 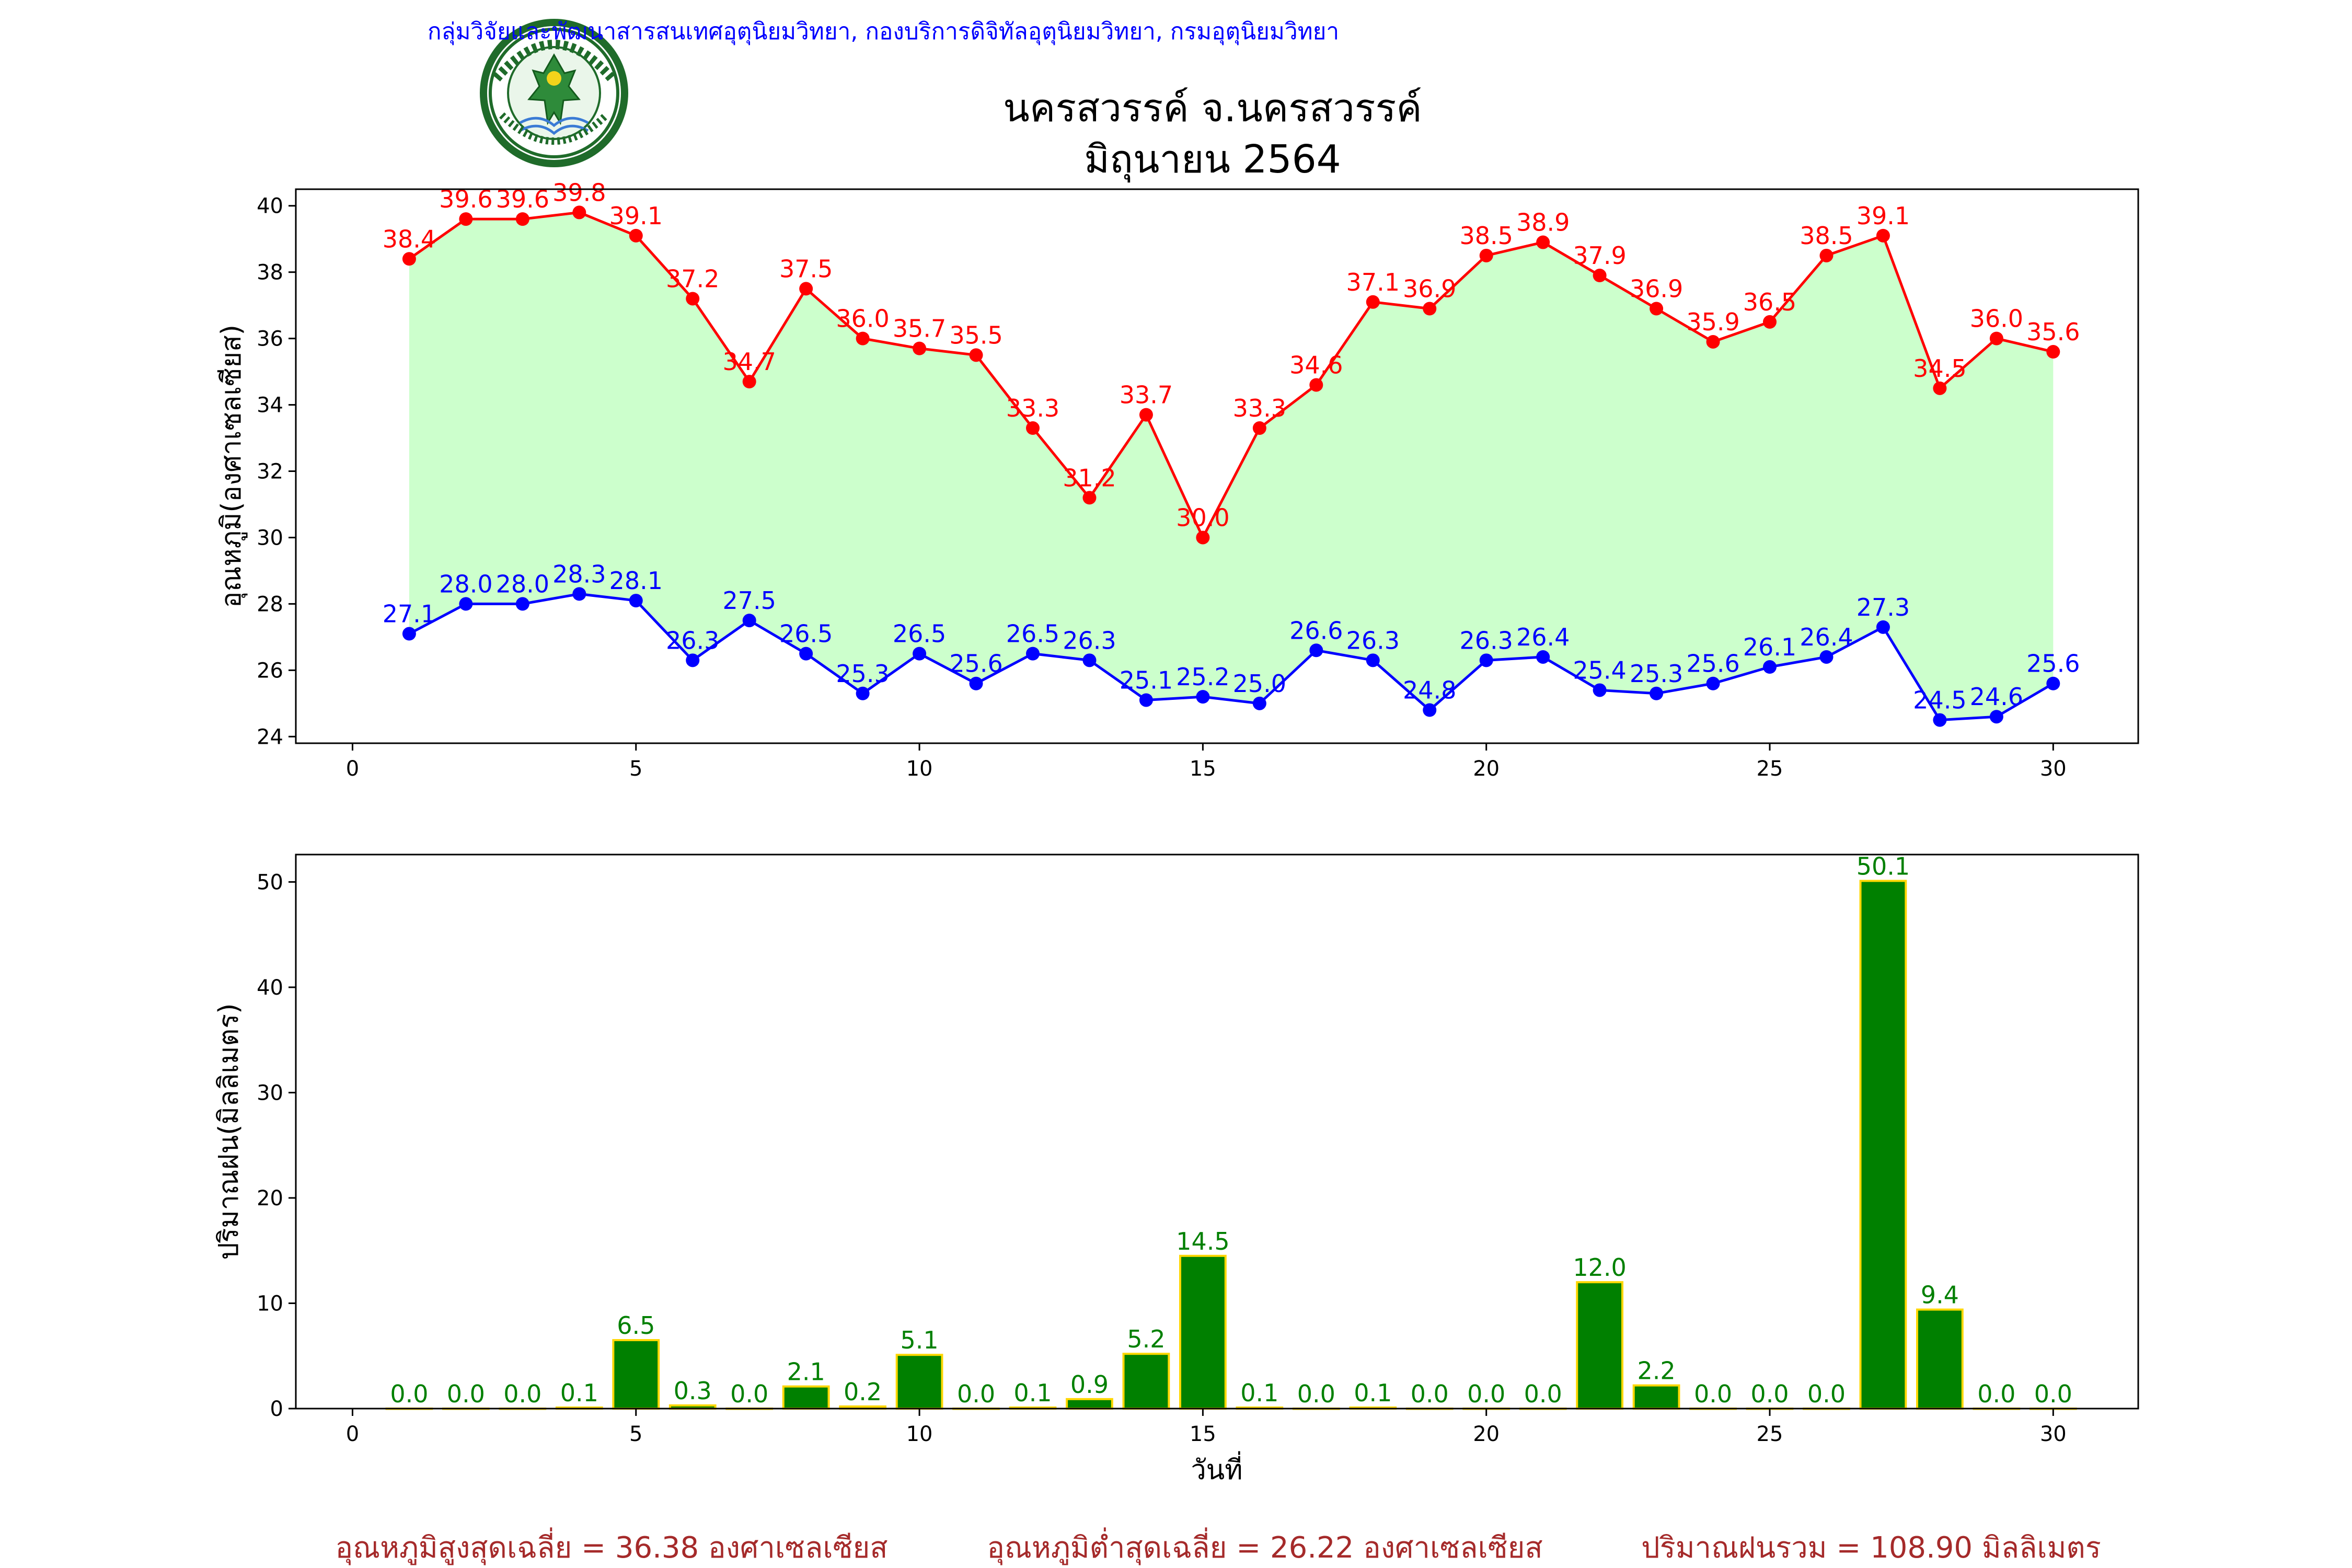 What do you see at coordinates (1826, 236) in the screenshot?
I see `tmax-value-label: 38.5` at bounding box center [1826, 236].